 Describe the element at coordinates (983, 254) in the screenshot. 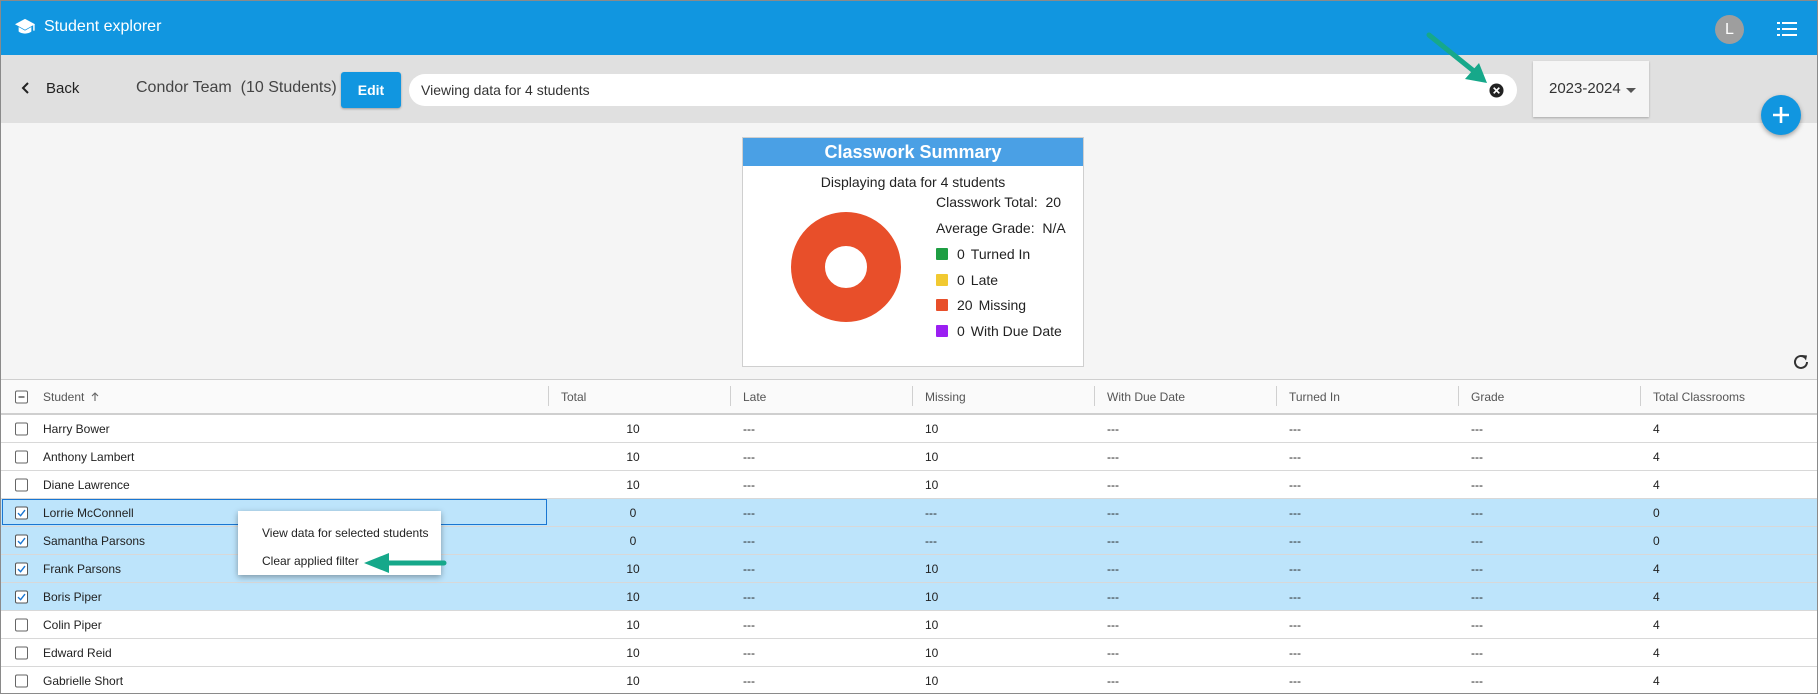

I see `legend-turned-in: 0 Turned In` at that location.